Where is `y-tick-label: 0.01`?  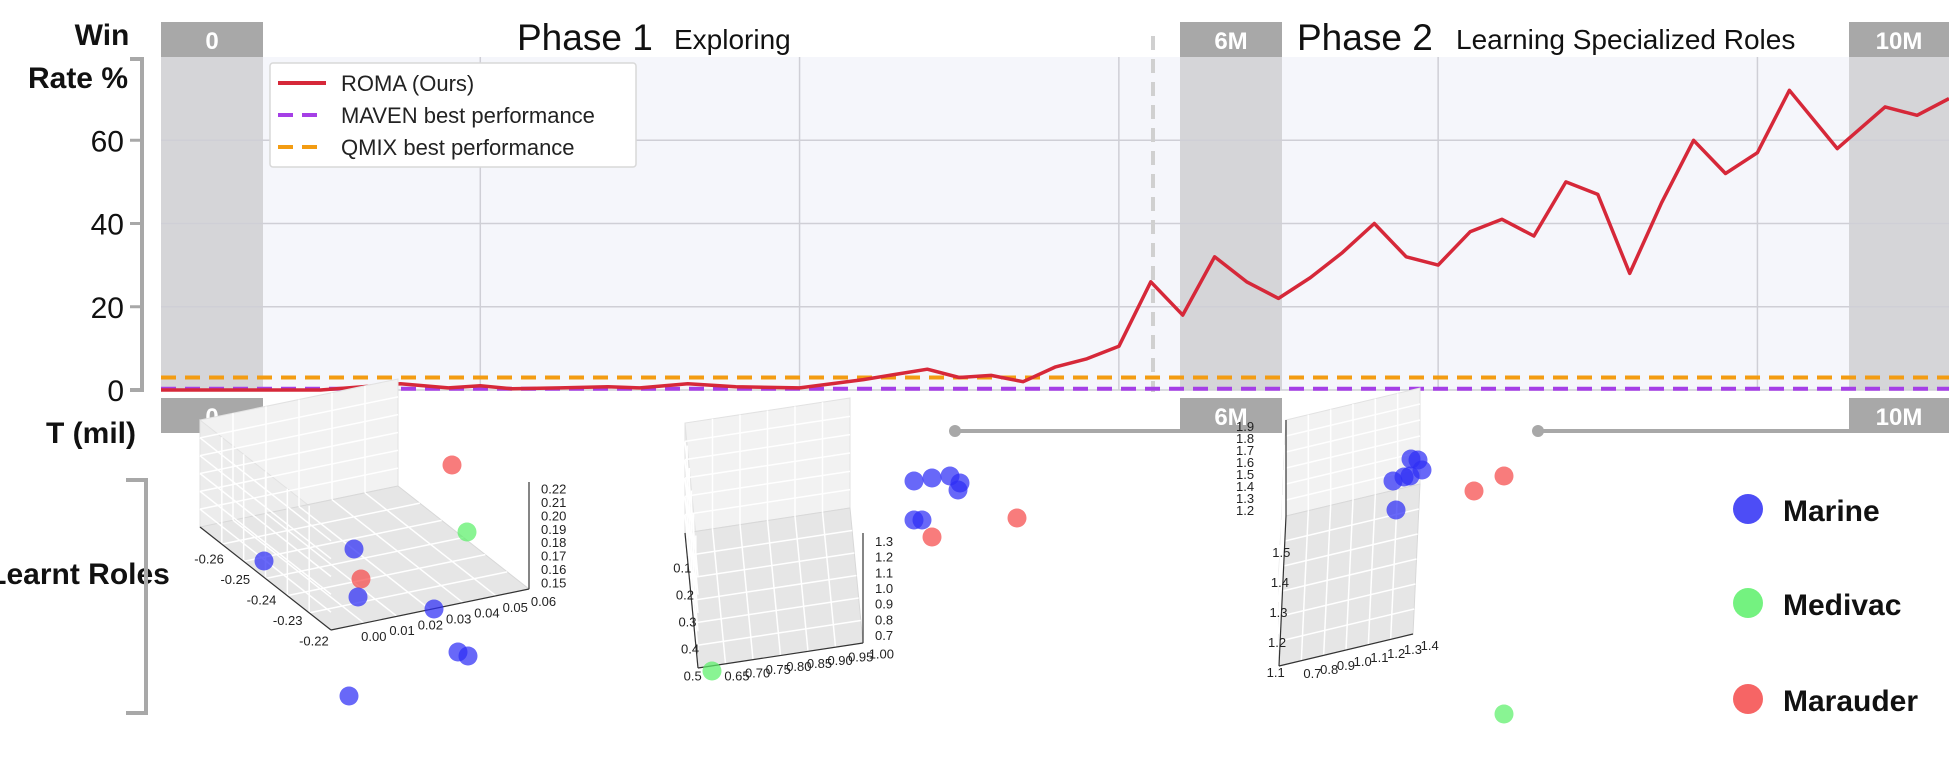 y-tick-label: 0.01 is located at coordinates (401, 630).